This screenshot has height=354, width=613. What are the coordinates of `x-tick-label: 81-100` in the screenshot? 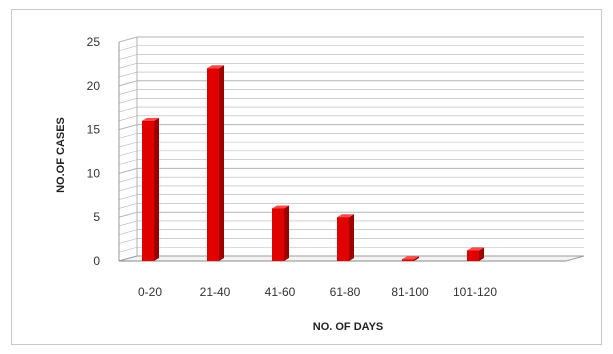 It's located at (410, 292).